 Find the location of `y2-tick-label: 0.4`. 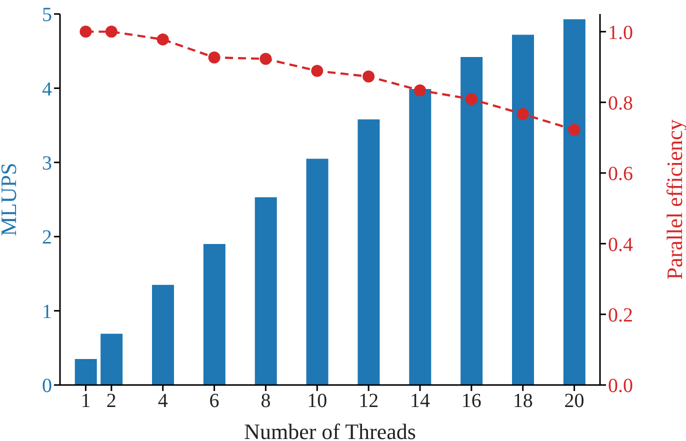

y2-tick-label: 0.4 is located at coordinates (620, 245).